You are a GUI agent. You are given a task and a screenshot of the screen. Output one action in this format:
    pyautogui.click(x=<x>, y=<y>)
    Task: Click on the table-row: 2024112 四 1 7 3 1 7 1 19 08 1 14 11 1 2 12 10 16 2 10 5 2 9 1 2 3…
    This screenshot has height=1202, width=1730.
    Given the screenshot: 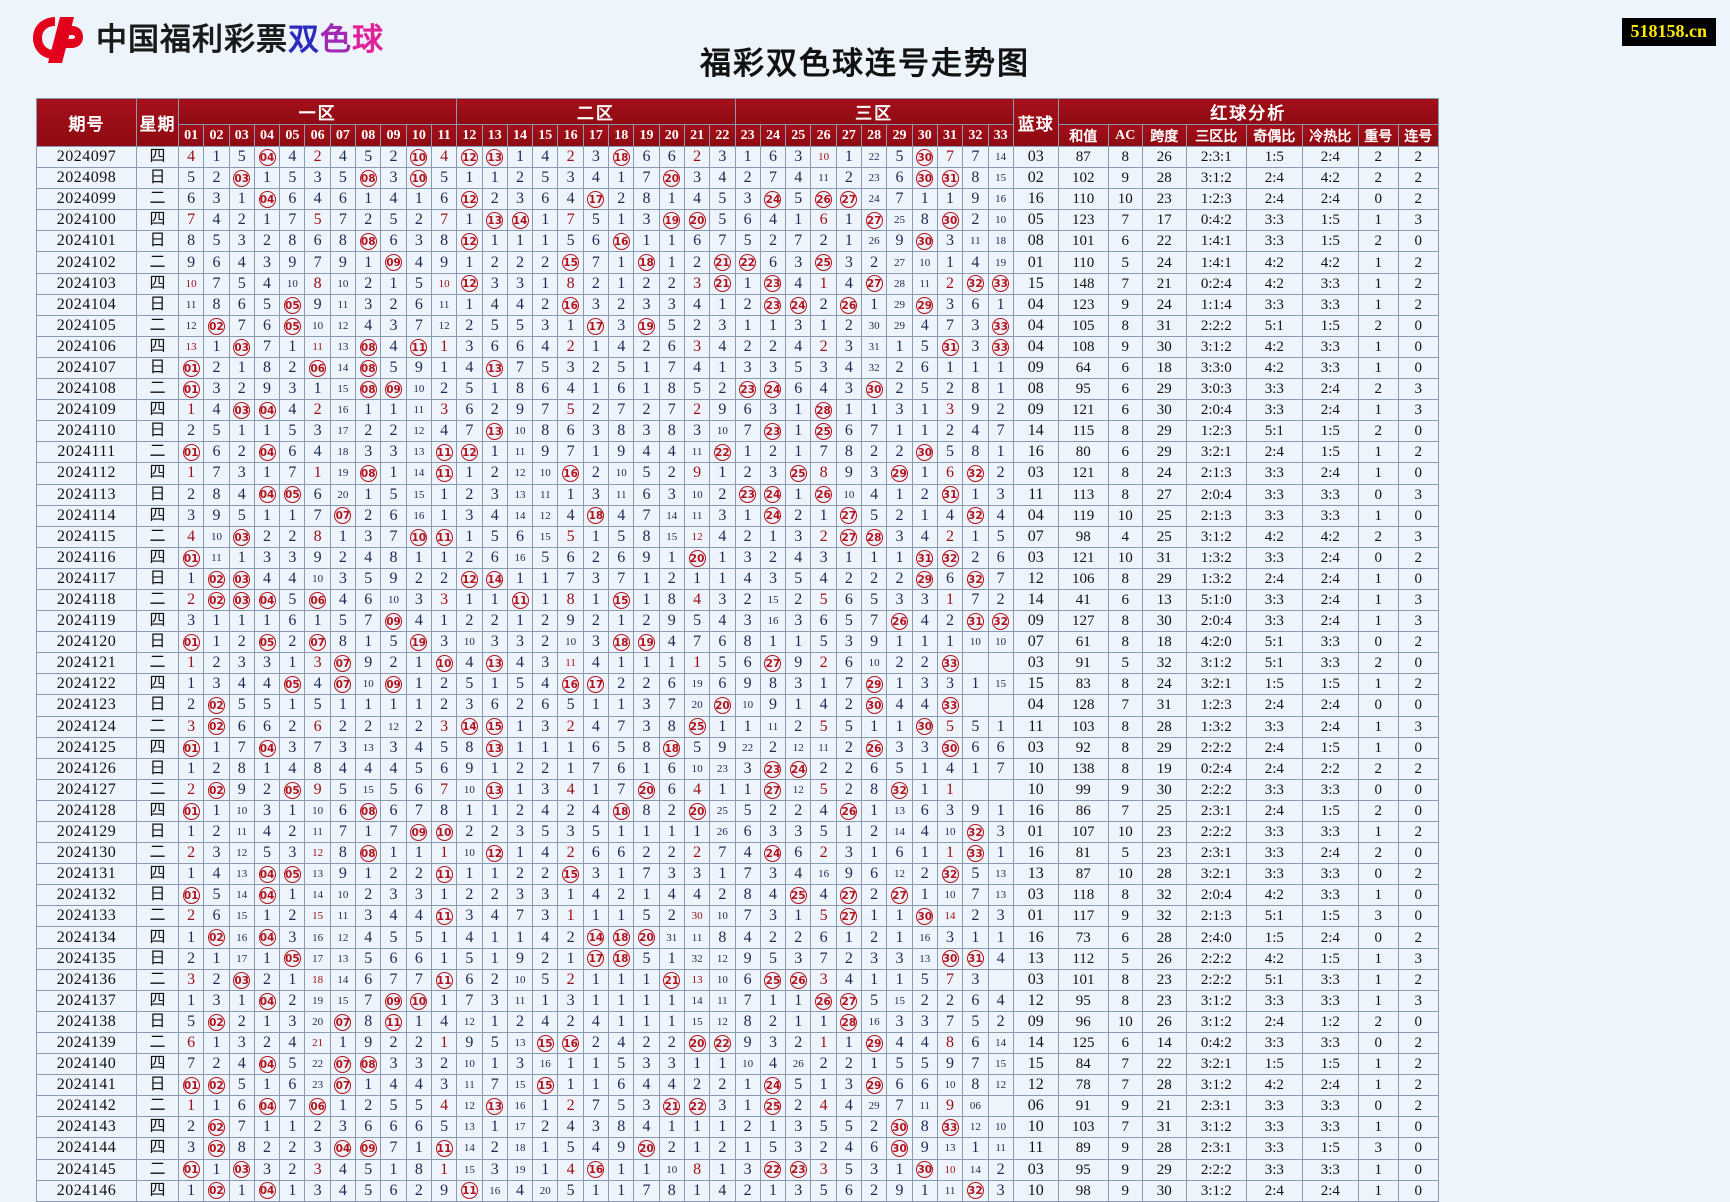 What is the action you would take?
    pyautogui.click(x=737, y=473)
    